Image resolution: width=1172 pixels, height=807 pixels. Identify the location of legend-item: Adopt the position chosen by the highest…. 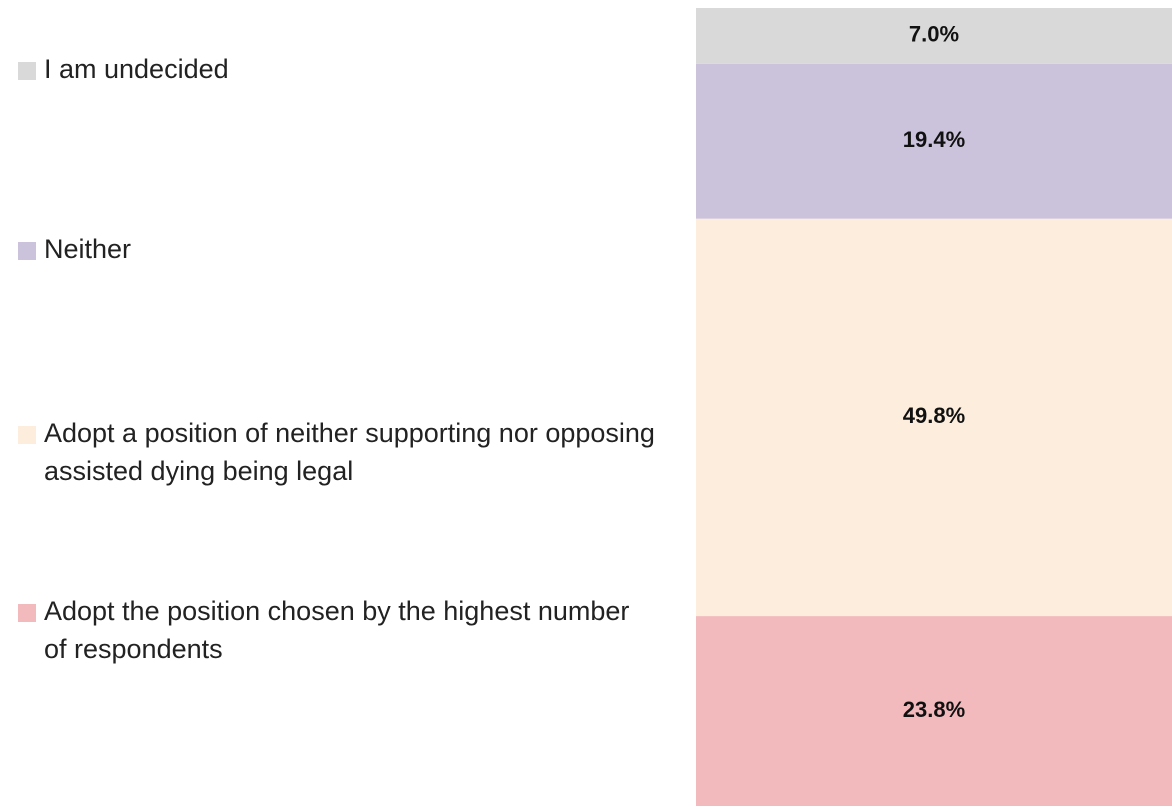
(338, 630).